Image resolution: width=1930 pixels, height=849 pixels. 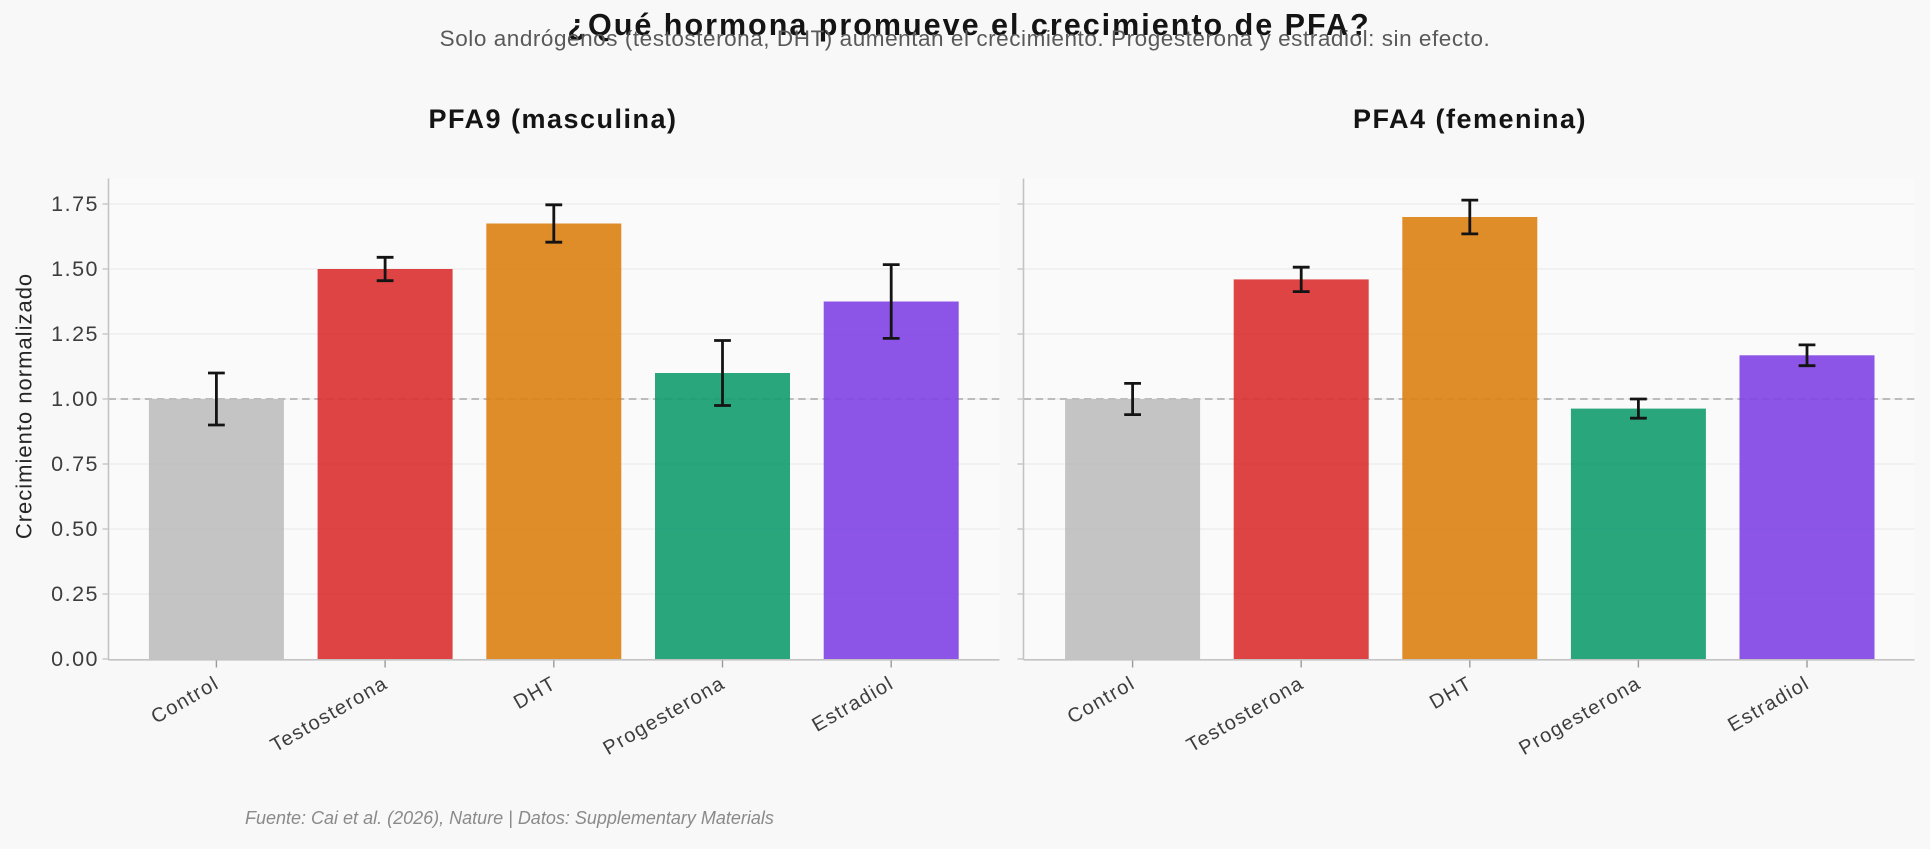 I want to click on svg-text: Crecimiento normalizado, so click(x=24, y=406).